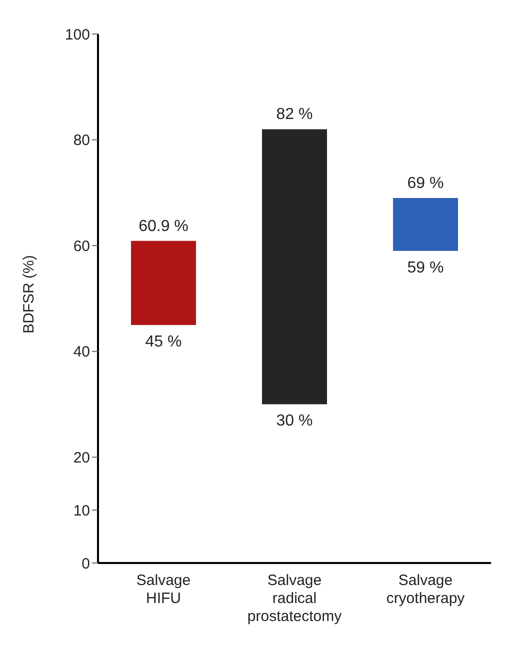 The image size is (519, 651). I want to click on annotation: 59 %, so click(425, 267).